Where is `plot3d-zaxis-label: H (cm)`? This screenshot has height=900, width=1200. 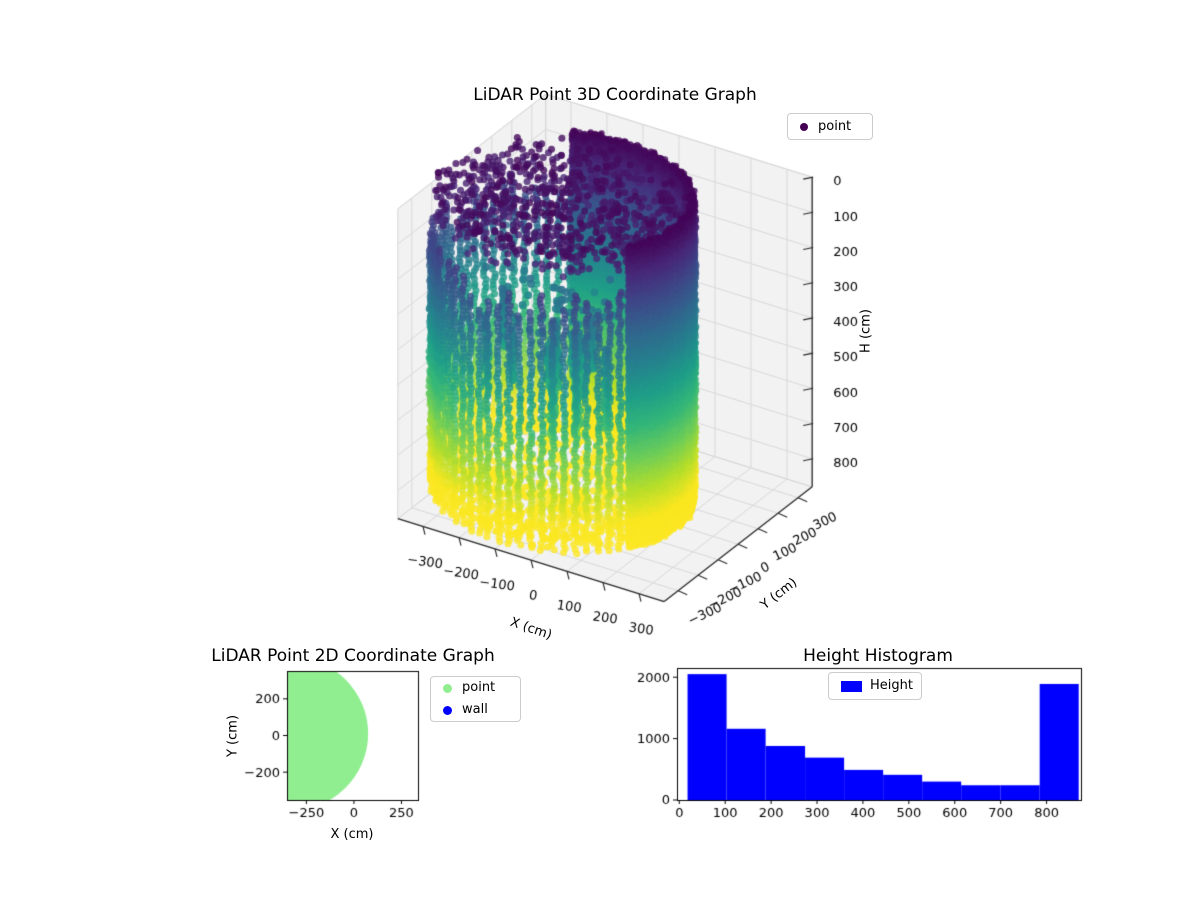
plot3d-zaxis-label: H (cm) is located at coordinates (866, 331).